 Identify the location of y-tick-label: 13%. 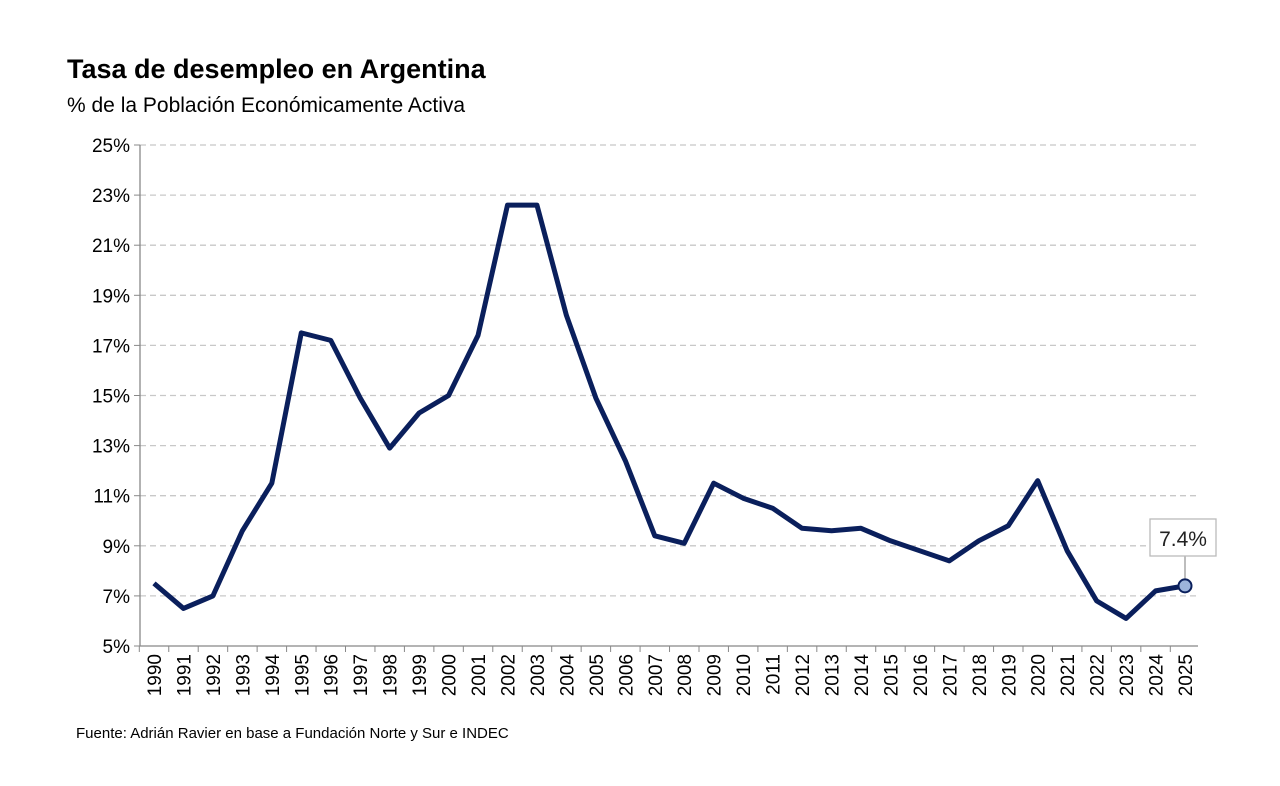
(111, 447).